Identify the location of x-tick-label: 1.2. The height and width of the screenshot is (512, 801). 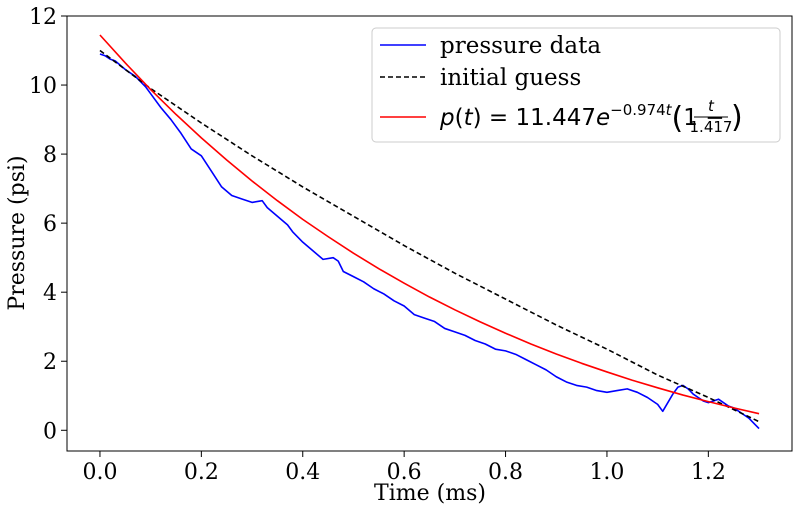
(708, 472).